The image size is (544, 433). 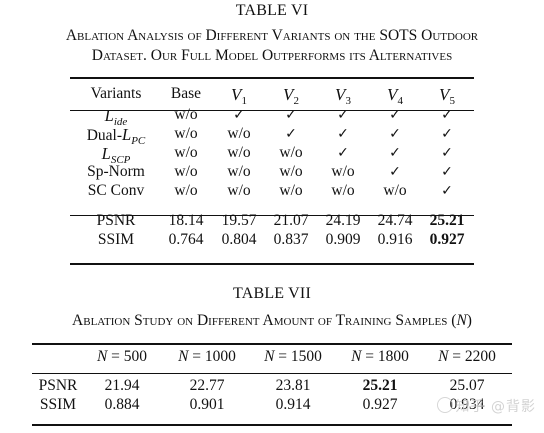 I want to click on table-vii-value: 25.21, so click(x=380, y=385).